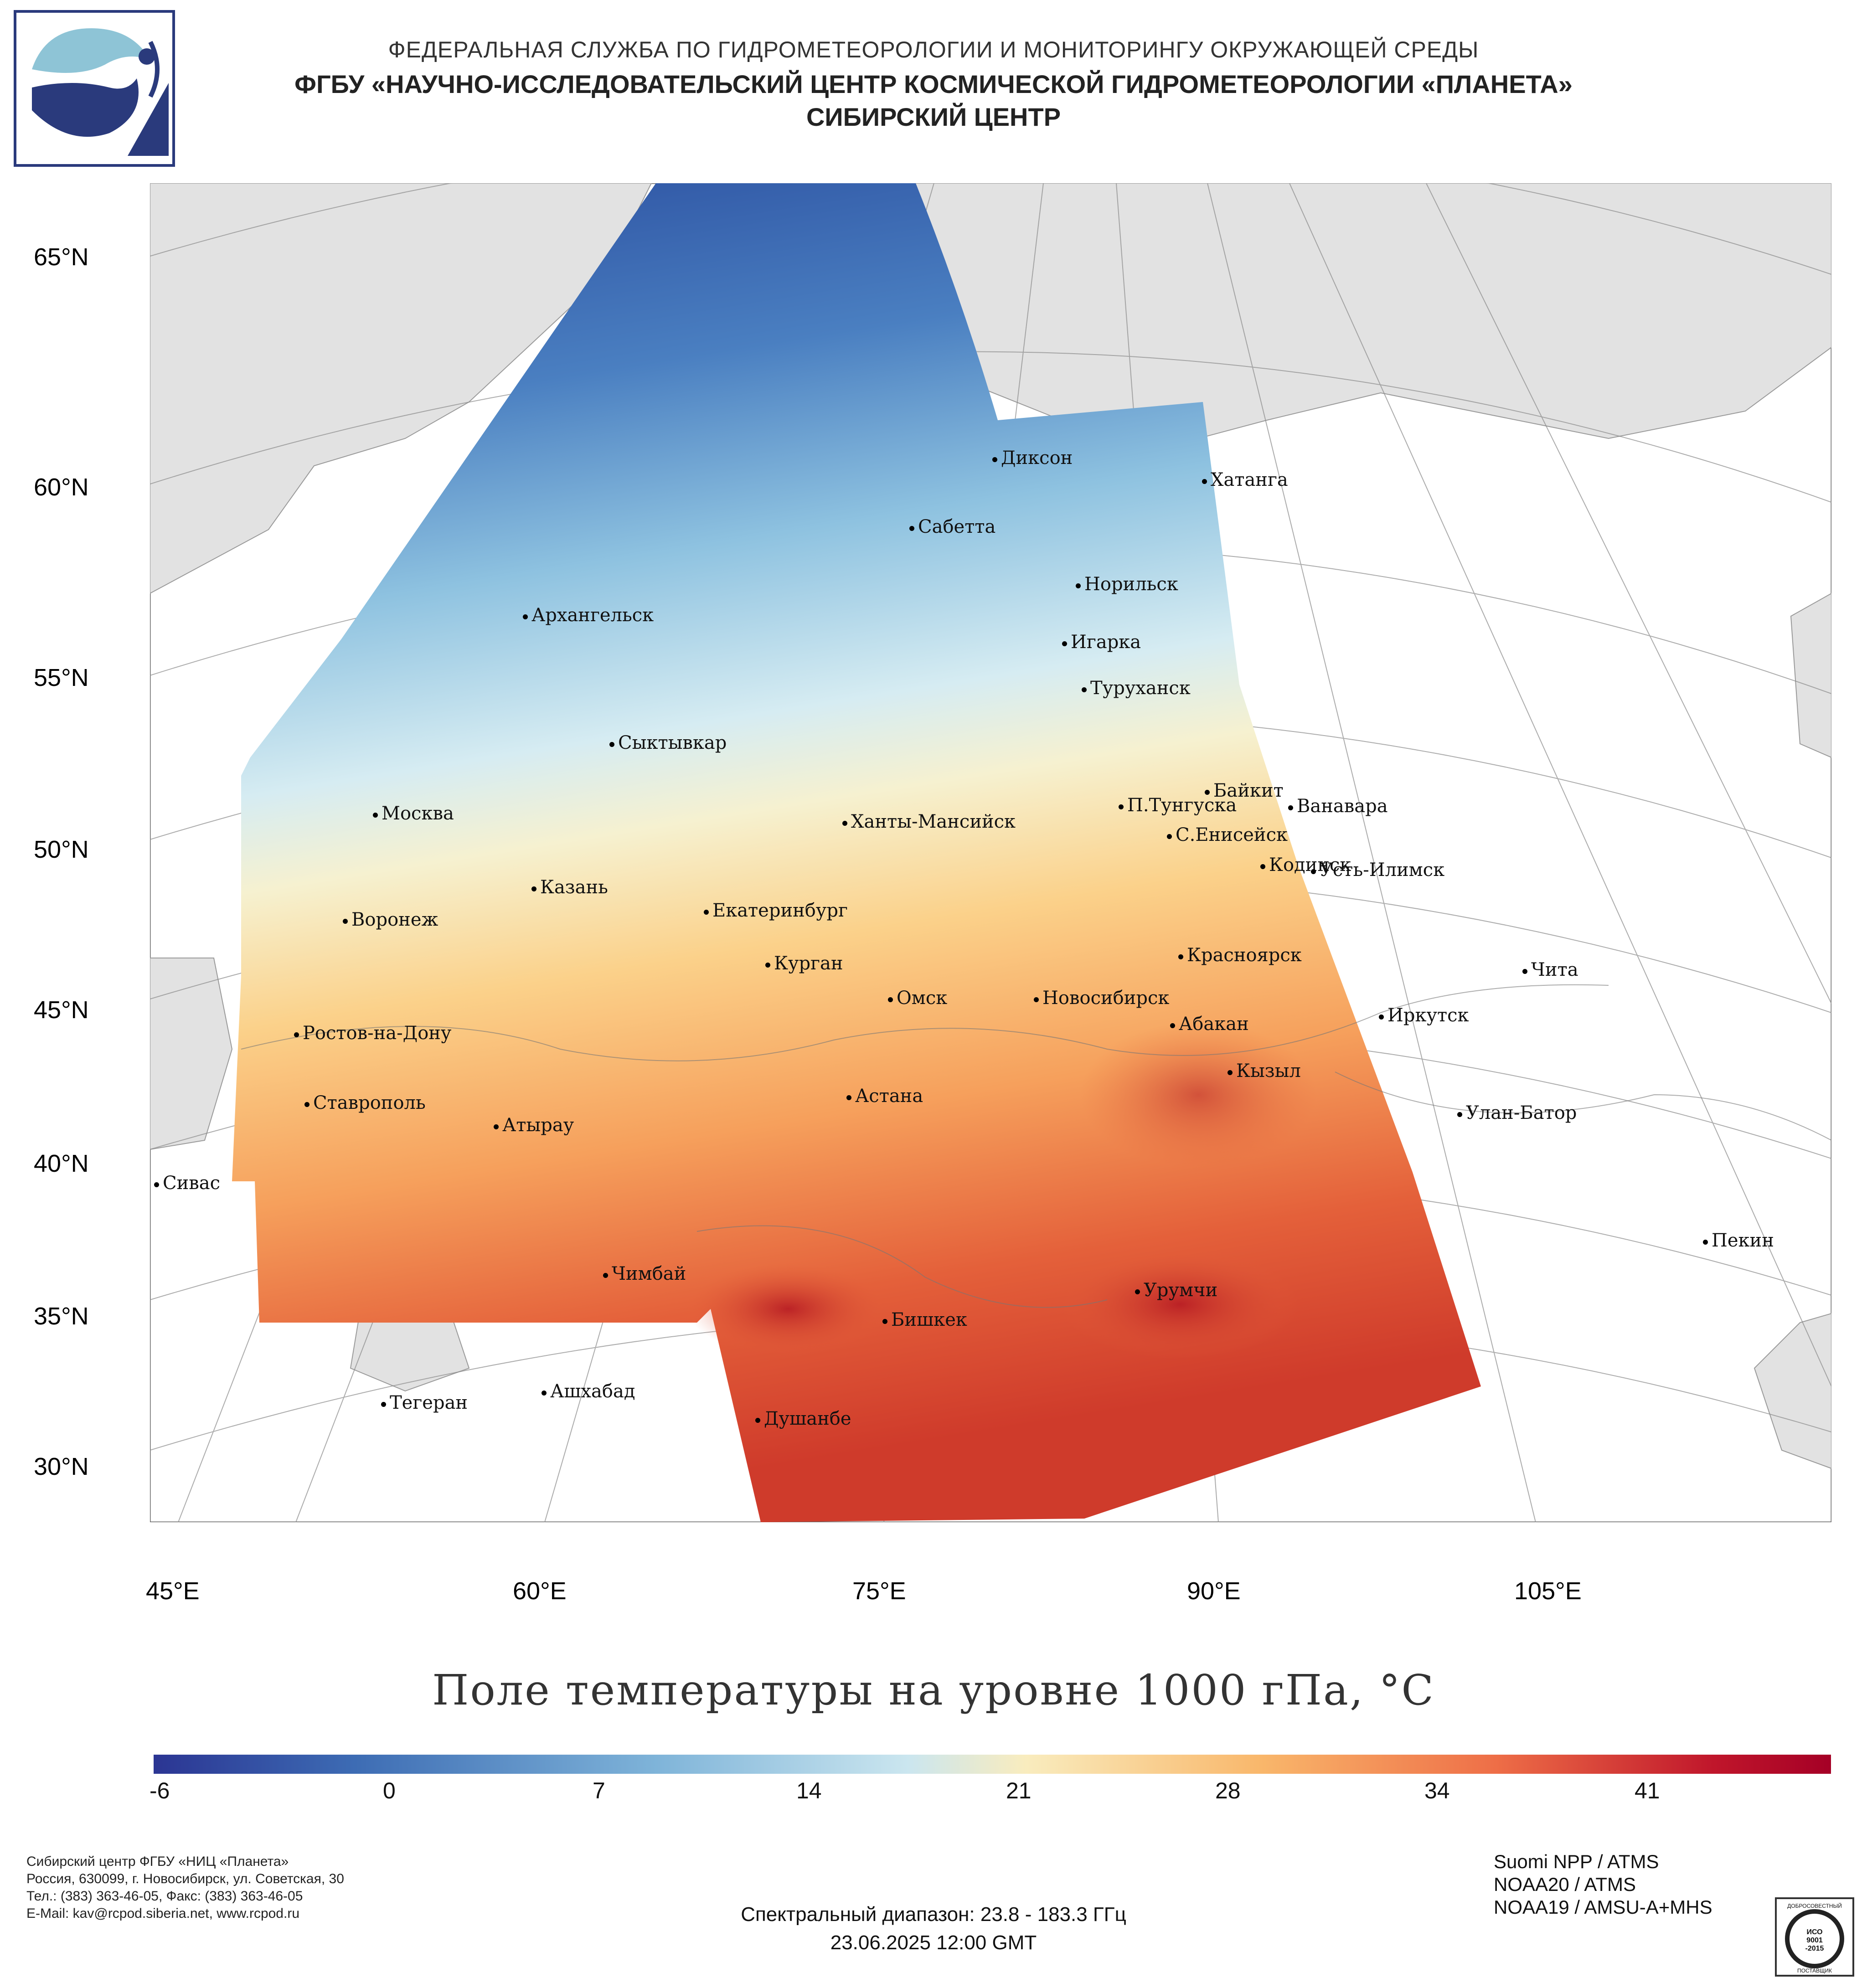  Describe the element at coordinates (588, 616) in the screenshot. I see `city-label: Архангельск` at that location.